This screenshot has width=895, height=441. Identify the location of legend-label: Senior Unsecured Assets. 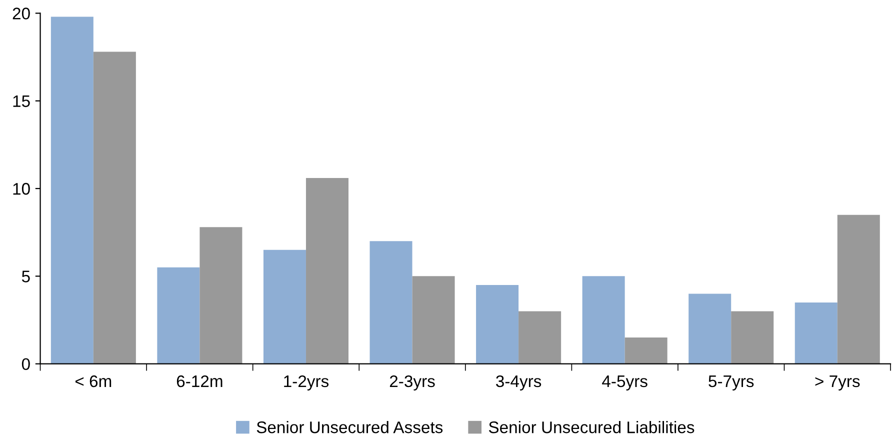
(349, 427).